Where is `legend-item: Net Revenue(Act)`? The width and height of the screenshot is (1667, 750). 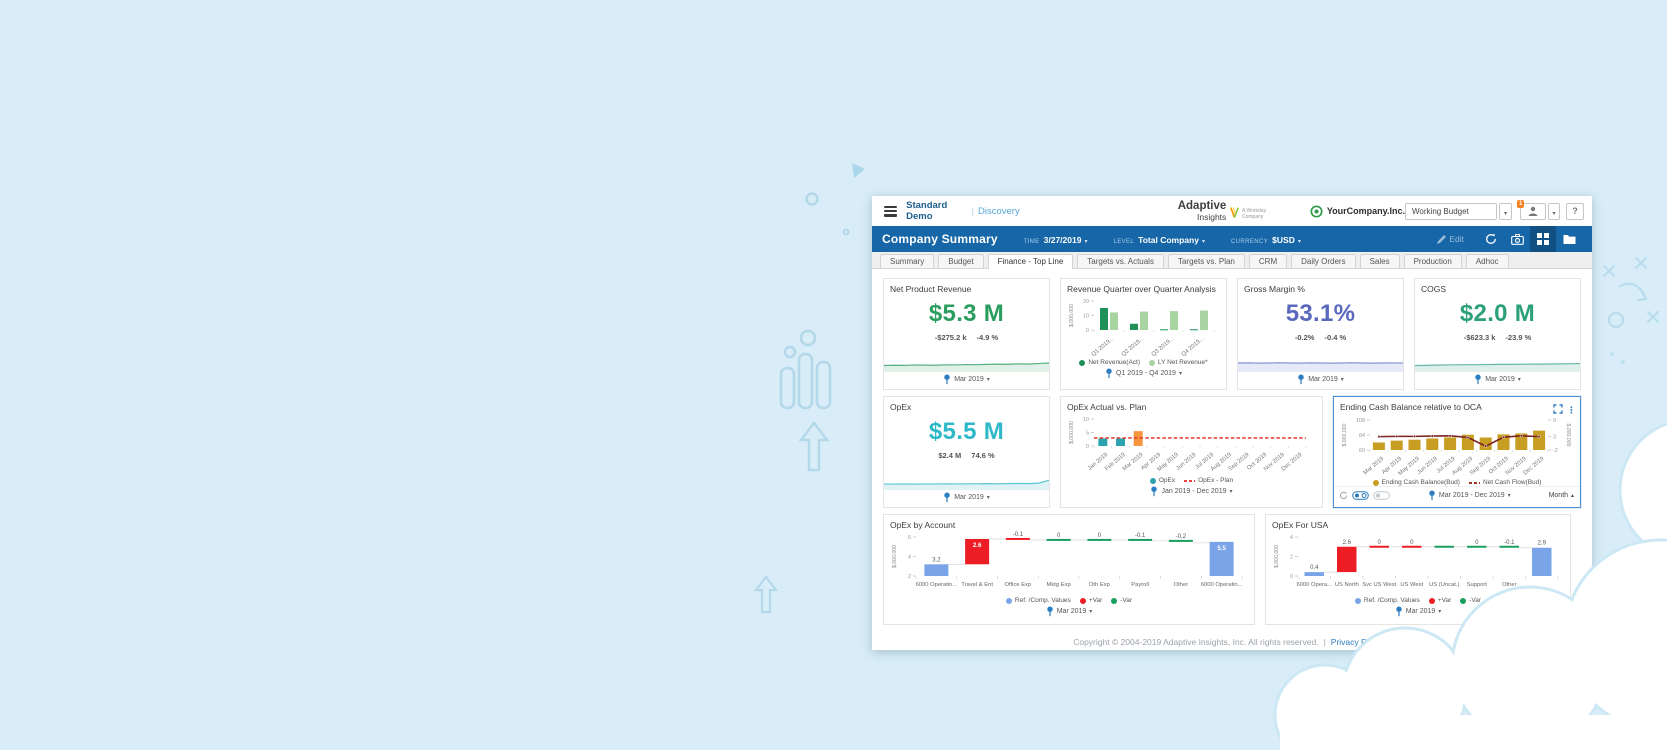 legend-item: Net Revenue(Act) is located at coordinates (1109, 362).